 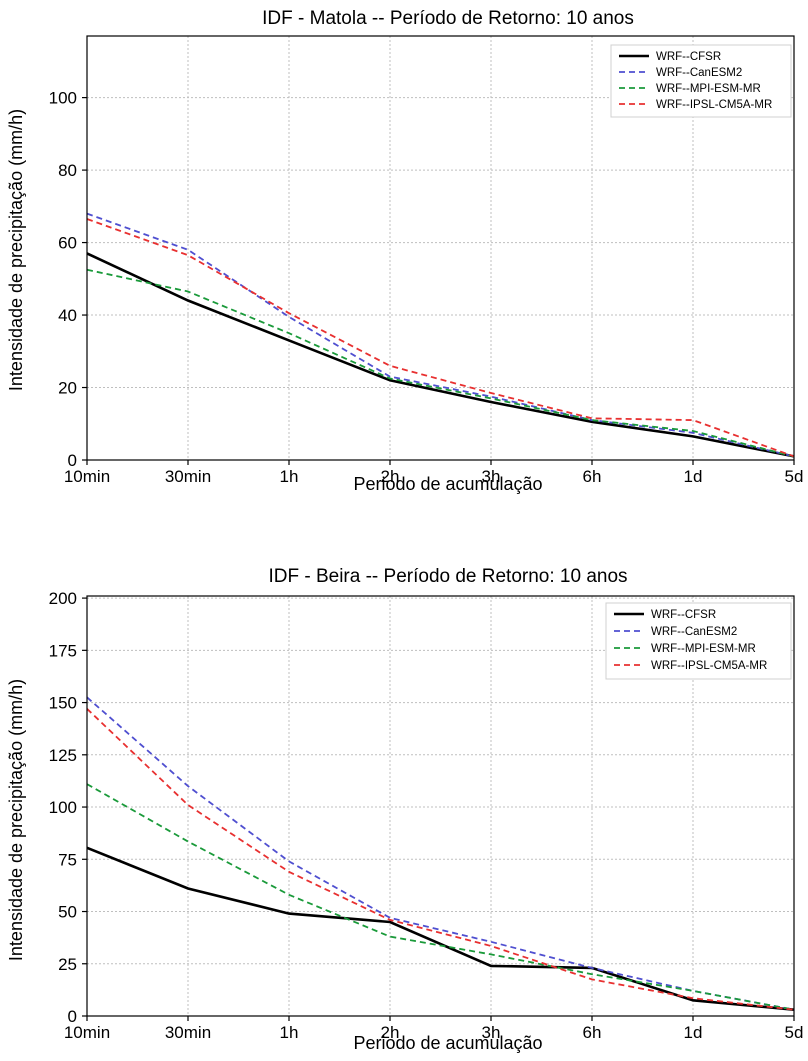 What do you see at coordinates (67, 170) in the screenshot?
I see `y-tick-label: 80` at bounding box center [67, 170].